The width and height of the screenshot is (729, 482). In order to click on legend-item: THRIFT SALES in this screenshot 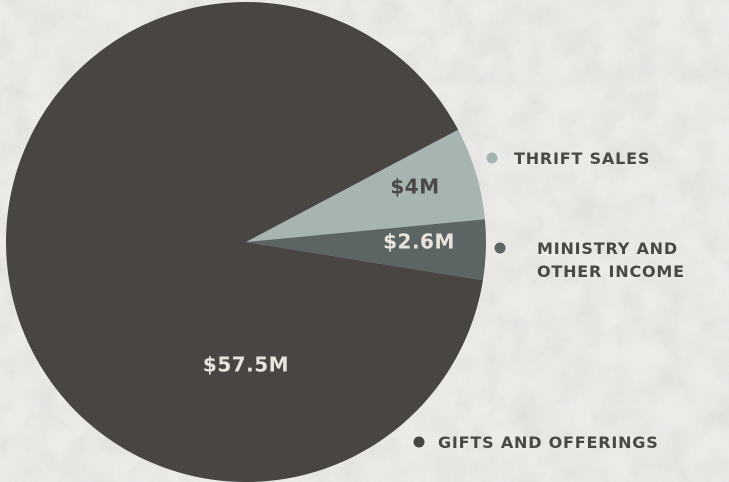, I will do `click(568, 158)`.